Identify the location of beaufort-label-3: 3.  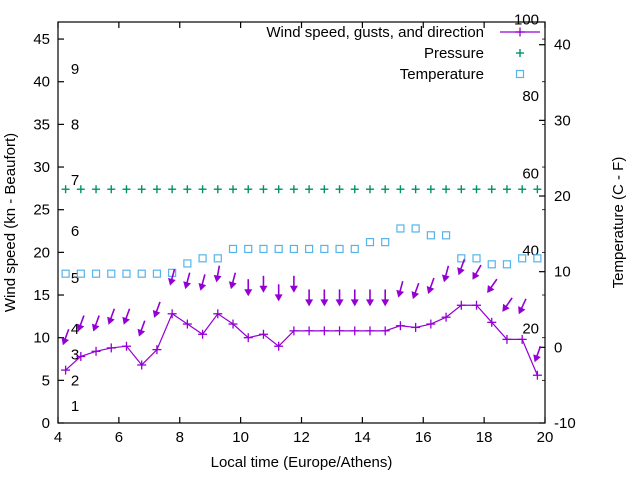
(75, 355).